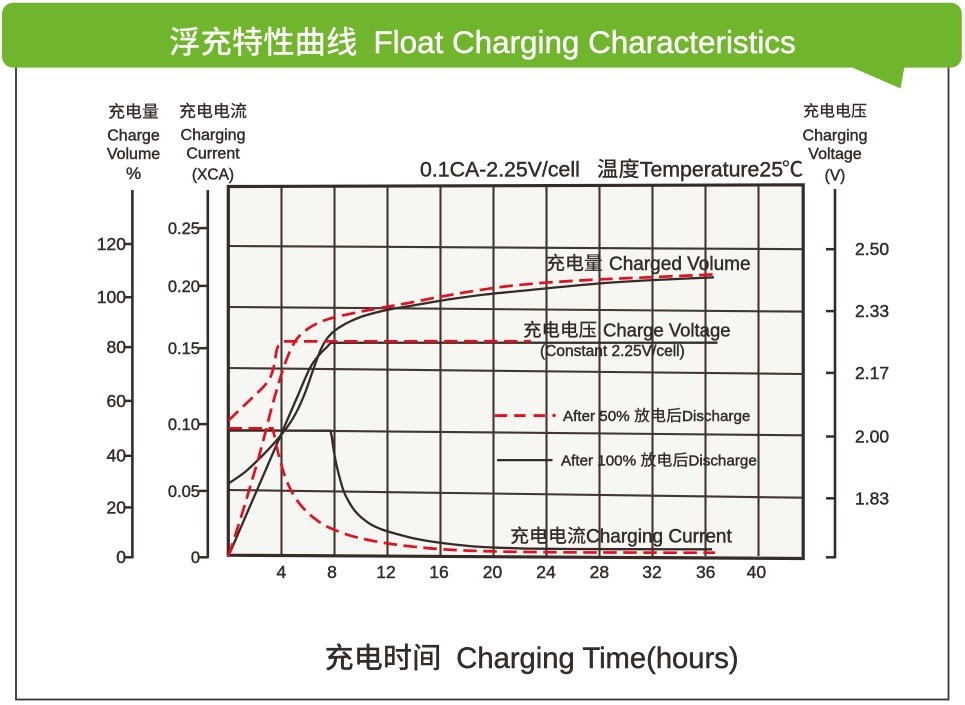  I want to click on svg-text: 2.33, so click(872, 311).